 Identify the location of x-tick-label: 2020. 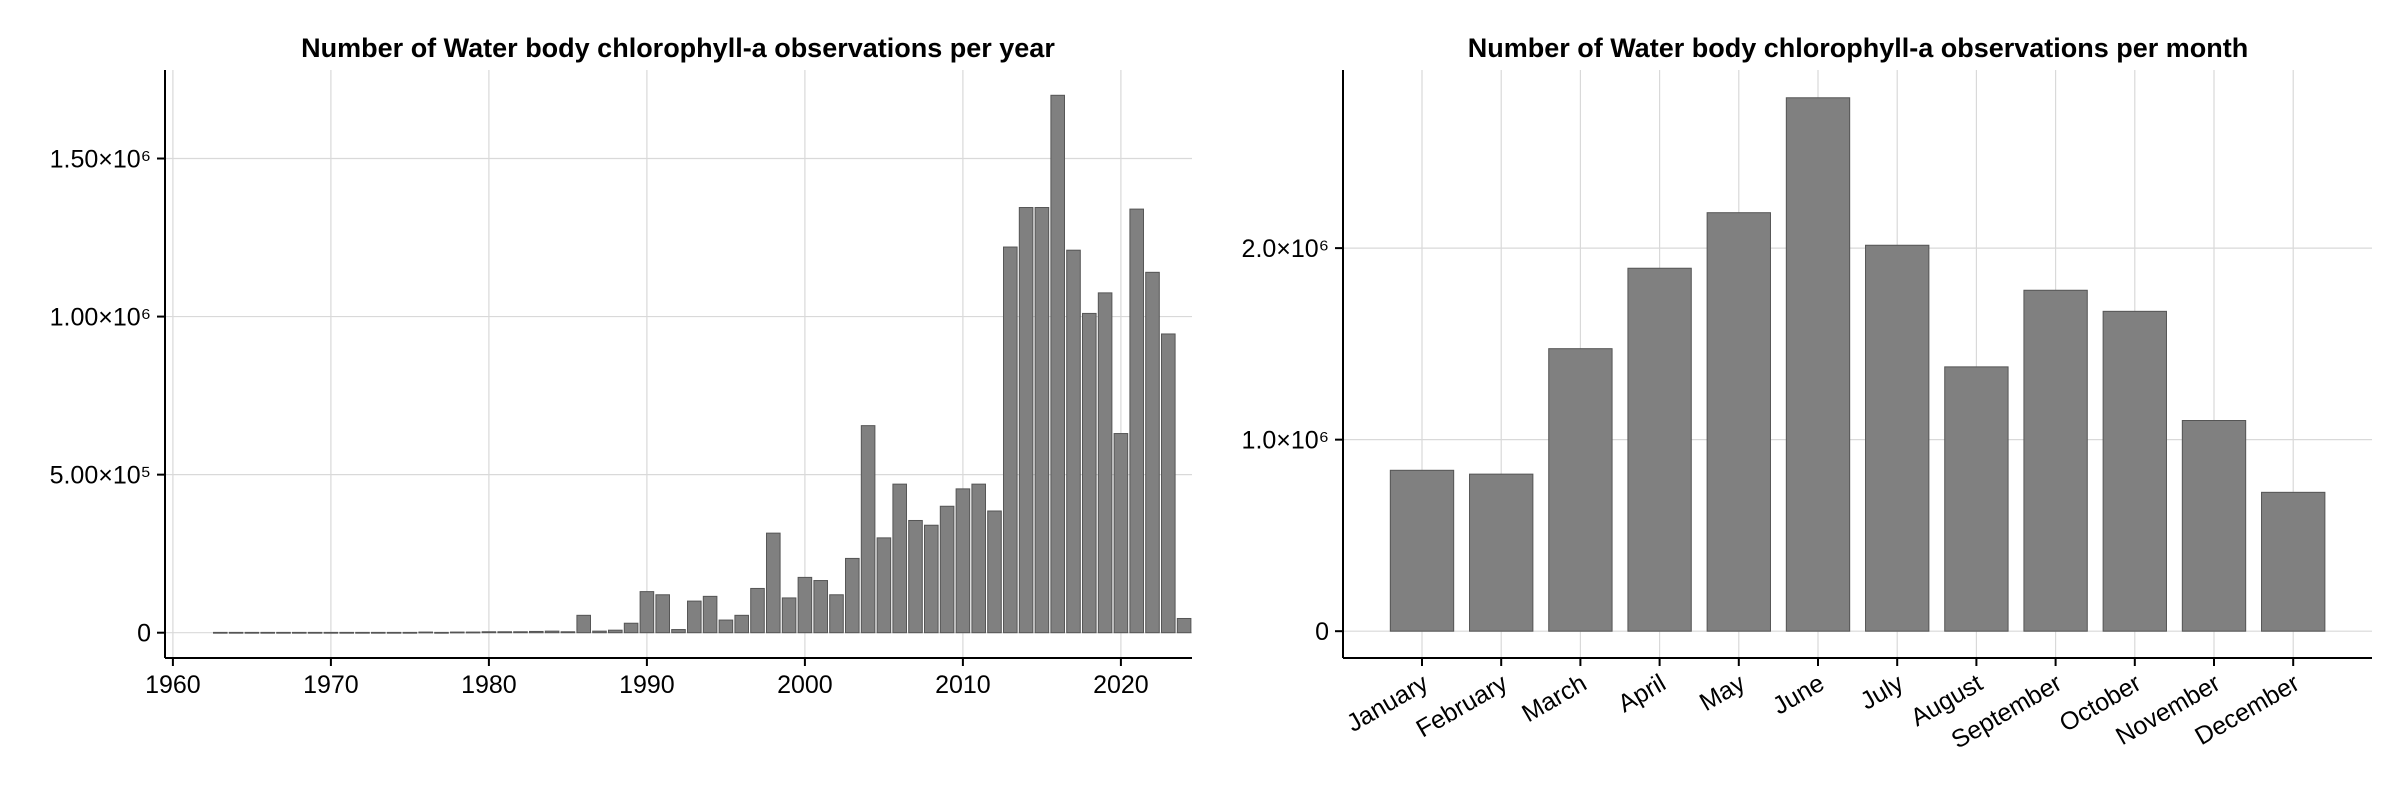
(1121, 685).